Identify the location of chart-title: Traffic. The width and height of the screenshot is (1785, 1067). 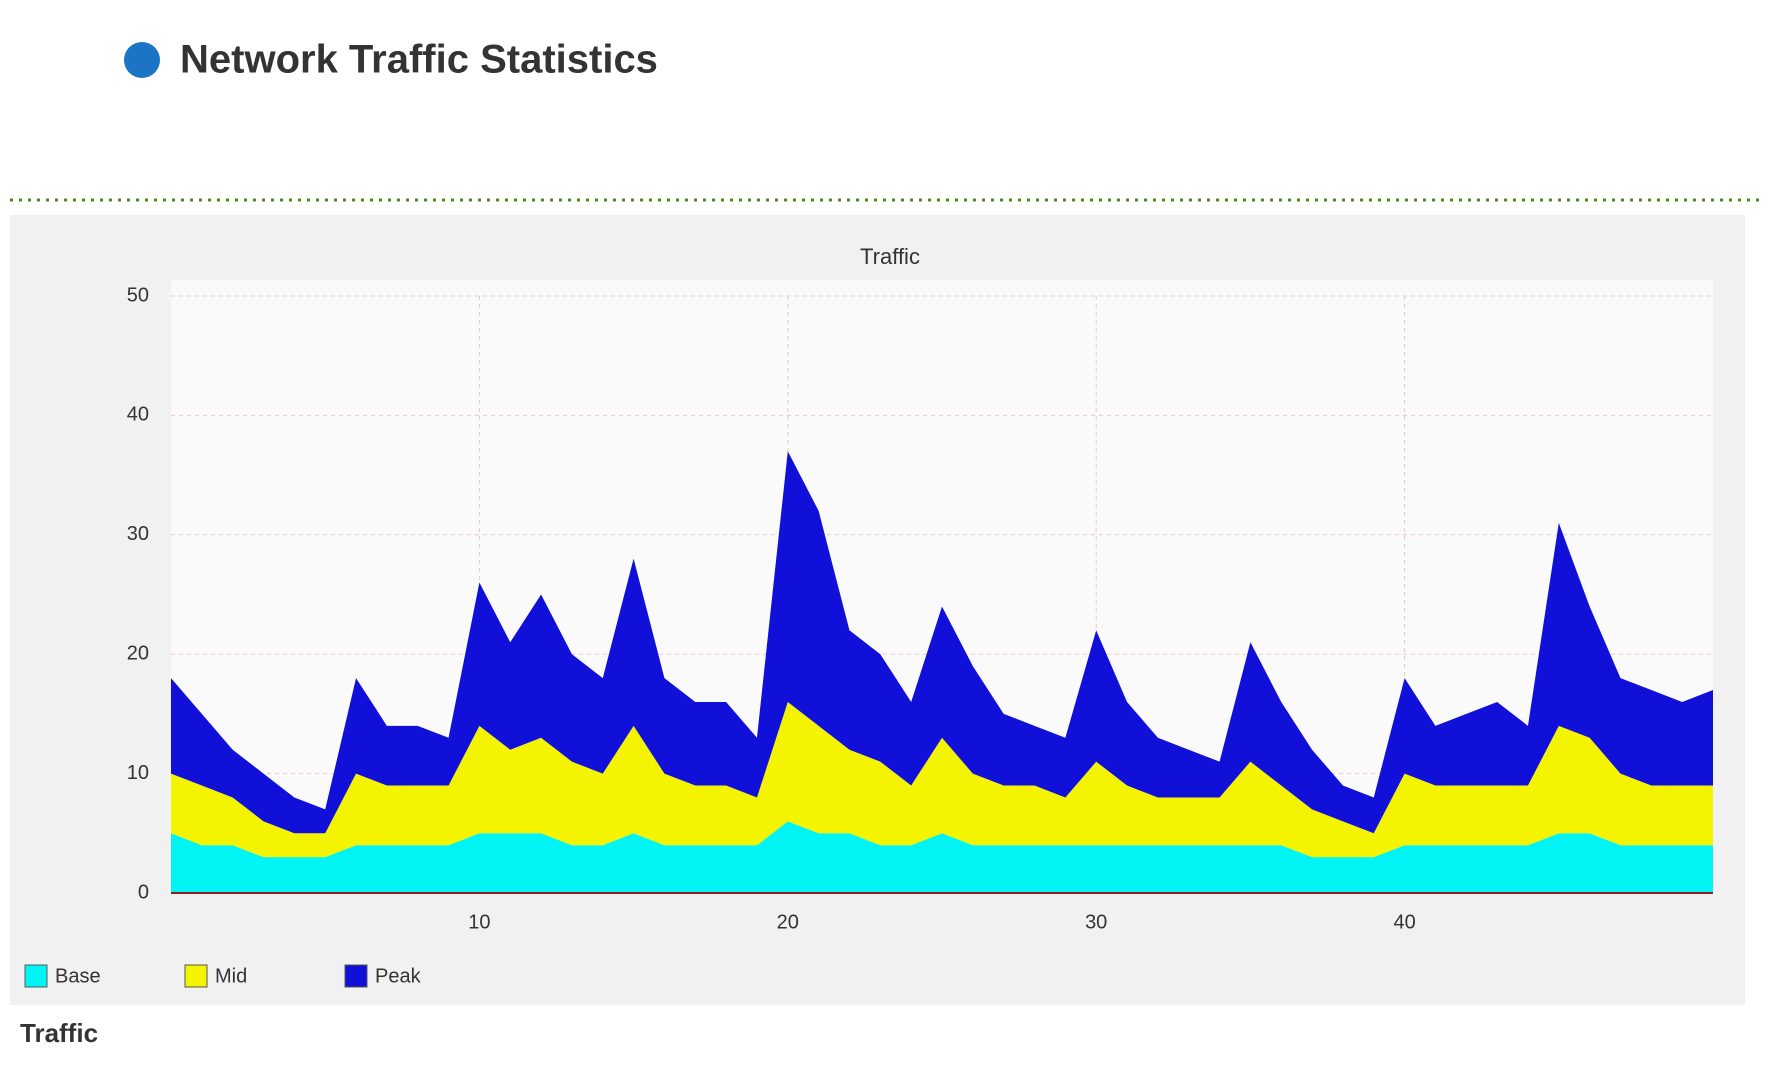
(890, 256).